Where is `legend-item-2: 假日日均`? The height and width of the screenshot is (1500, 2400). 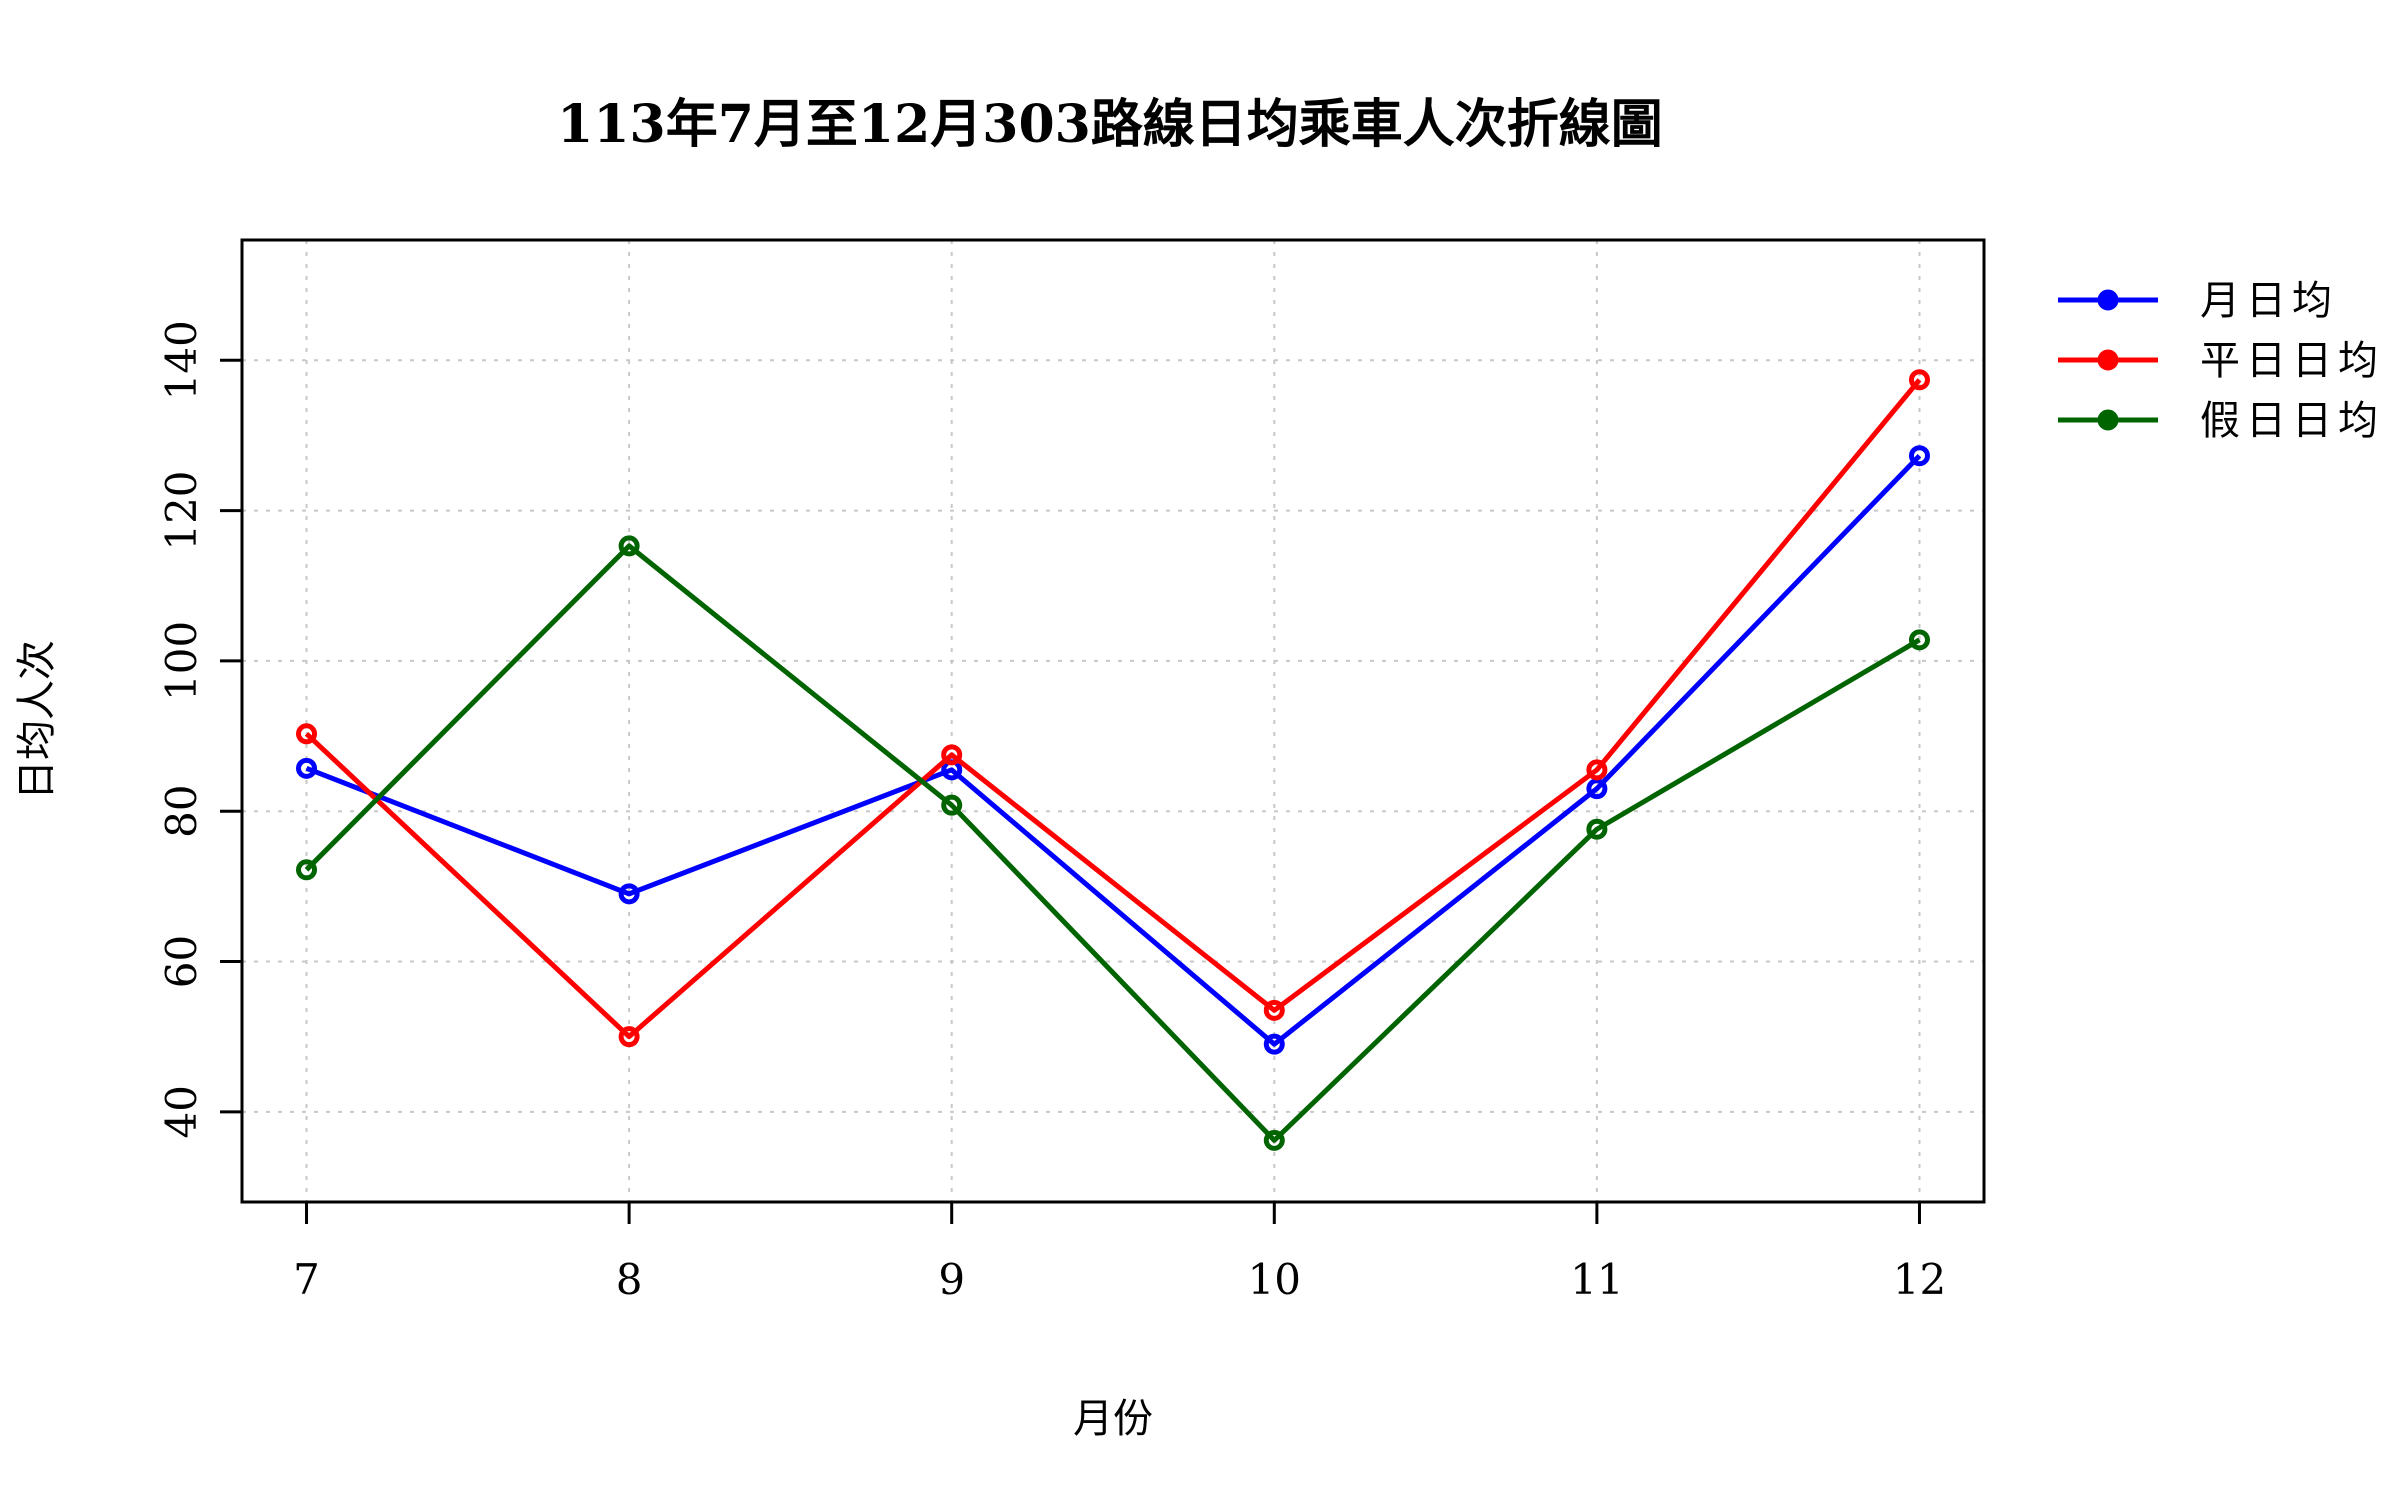 legend-item-2: 假日日均 is located at coordinates (2221, 421).